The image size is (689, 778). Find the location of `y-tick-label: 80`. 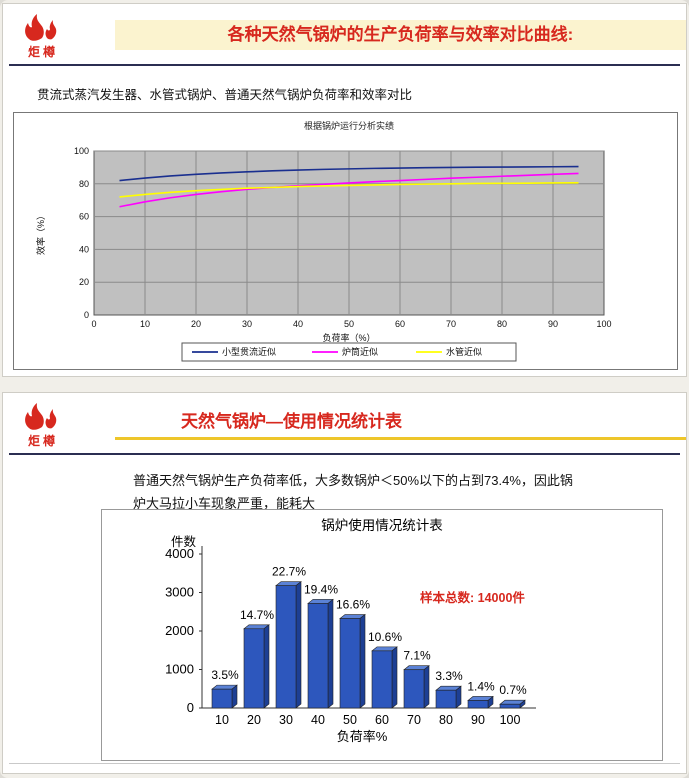

y-tick-label: 80 is located at coordinates (84, 184).